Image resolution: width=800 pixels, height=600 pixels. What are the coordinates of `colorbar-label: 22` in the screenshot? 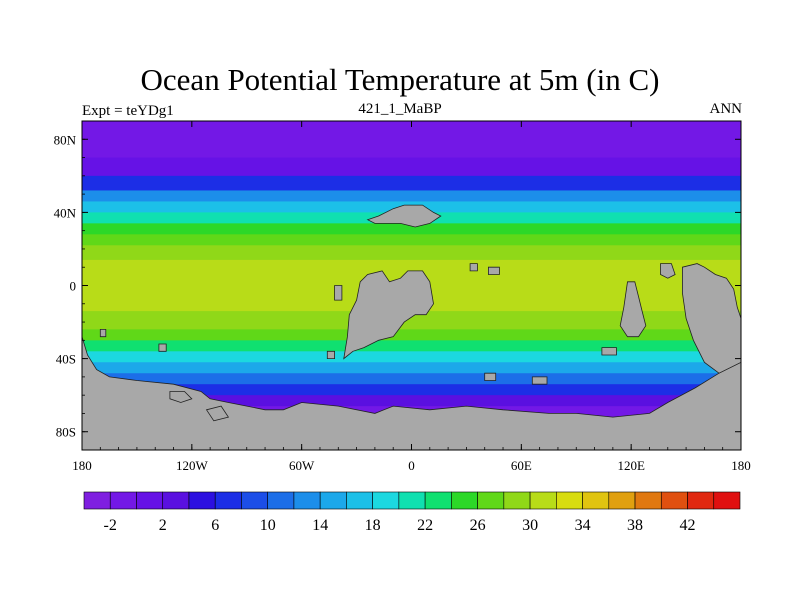 It's located at (425, 525).